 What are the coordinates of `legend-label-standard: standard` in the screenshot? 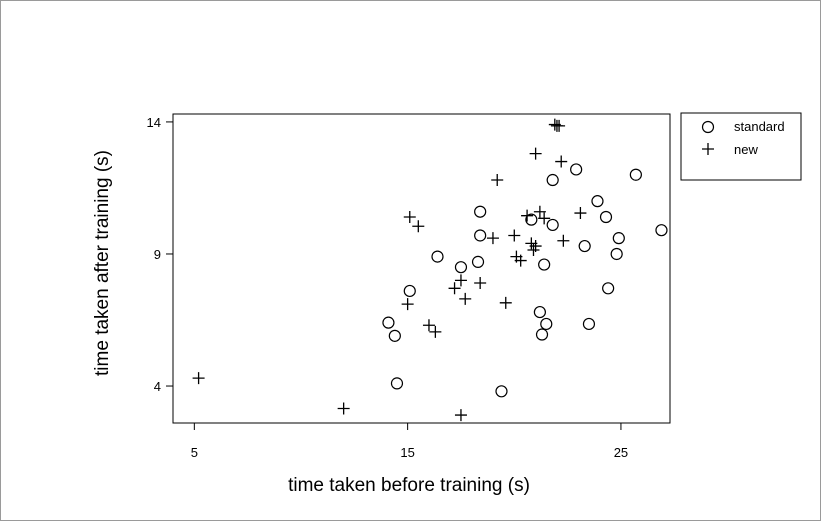 It's located at (759, 126).